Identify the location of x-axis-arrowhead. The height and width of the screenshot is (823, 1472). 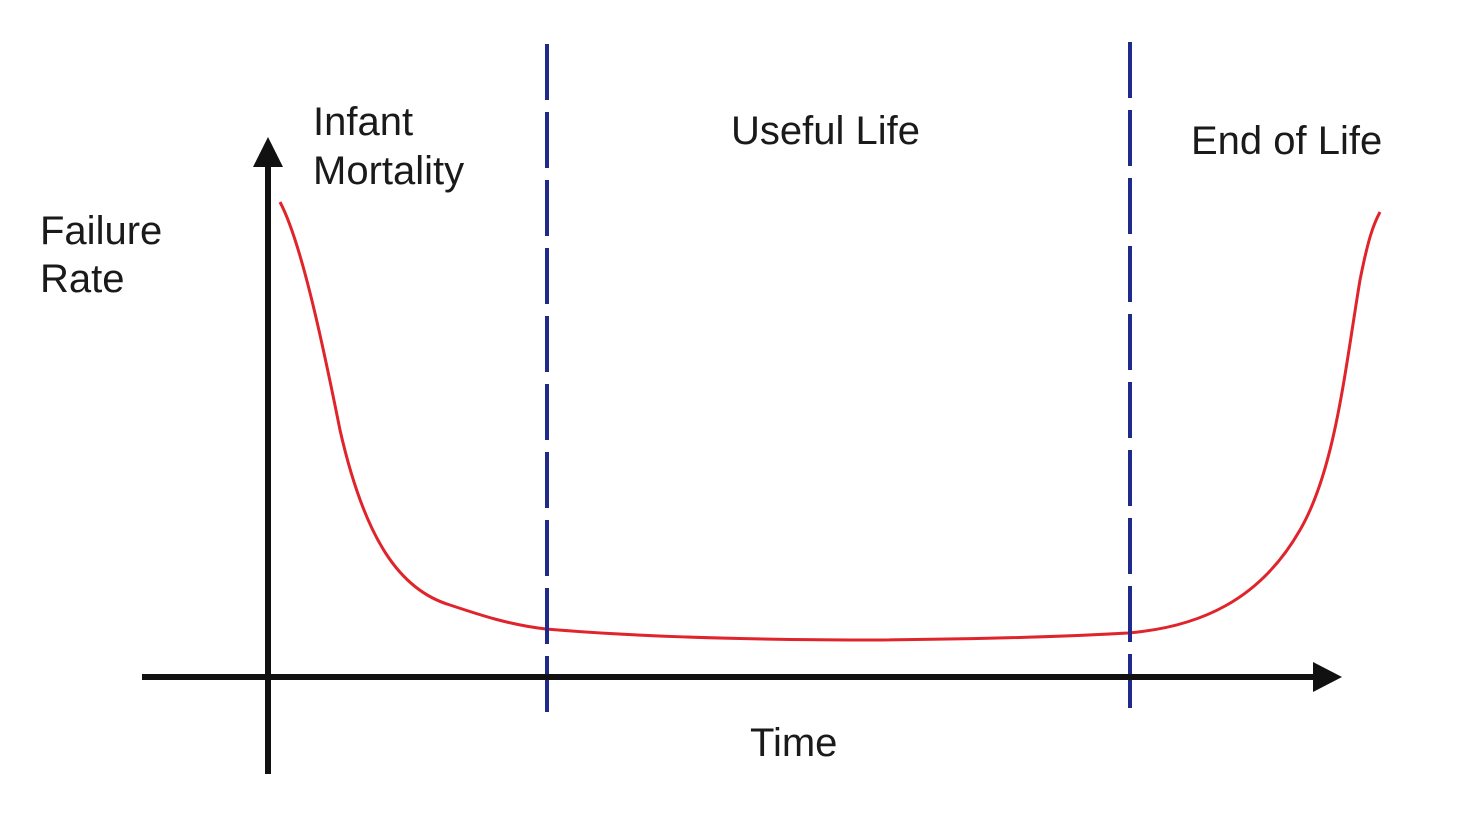
(1327, 677).